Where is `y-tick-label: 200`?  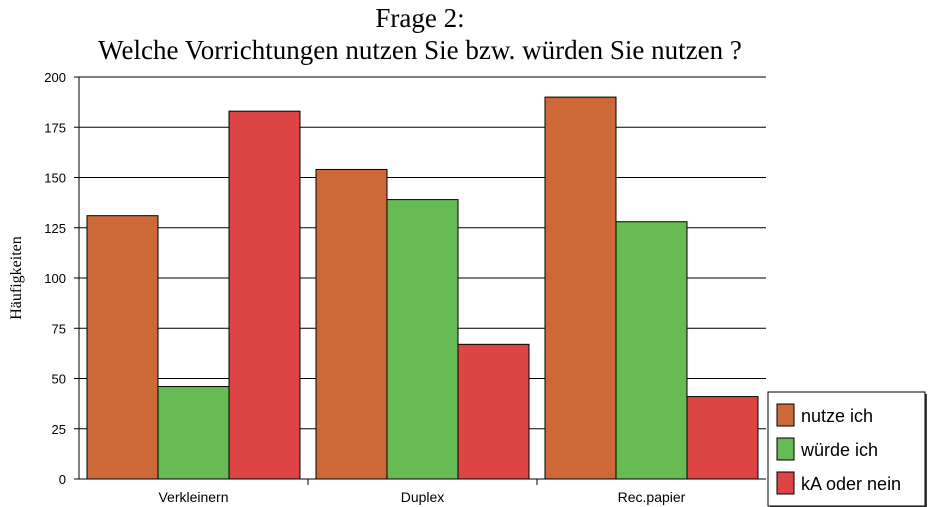 y-tick-label: 200 is located at coordinates (55, 77).